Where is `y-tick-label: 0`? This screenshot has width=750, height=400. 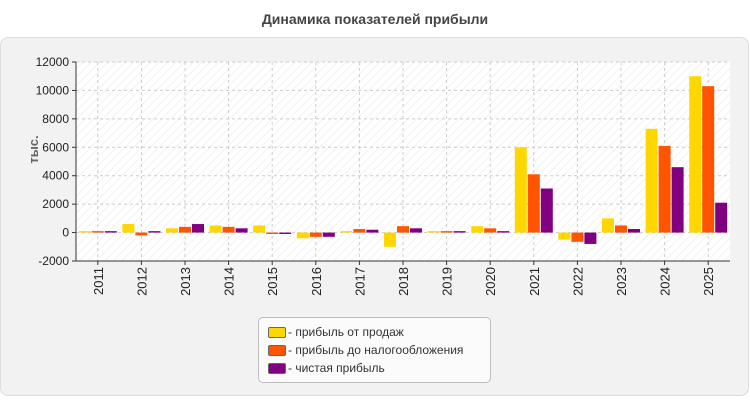 y-tick-label: 0 is located at coordinates (65, 233).